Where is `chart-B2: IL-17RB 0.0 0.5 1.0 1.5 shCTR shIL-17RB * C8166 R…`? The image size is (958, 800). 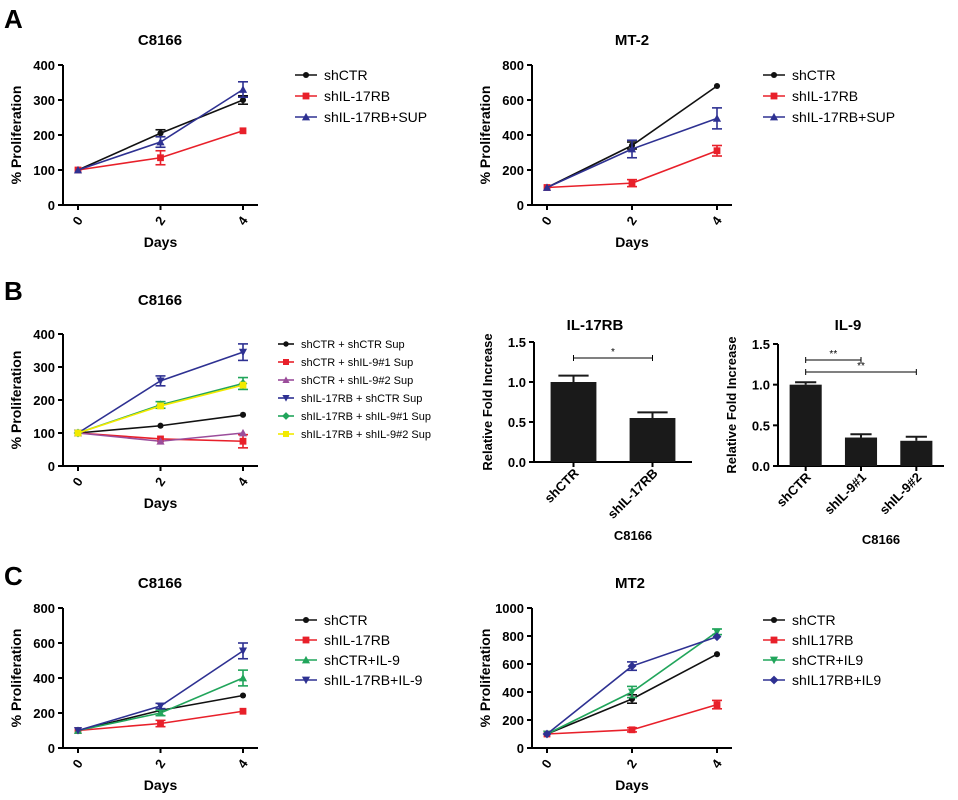 chart-B2: IL-17RB 0.0 0.5 1.0 1.5 shCTR shIL-17RB * C8166 R… is located at coordinates (586, 430).